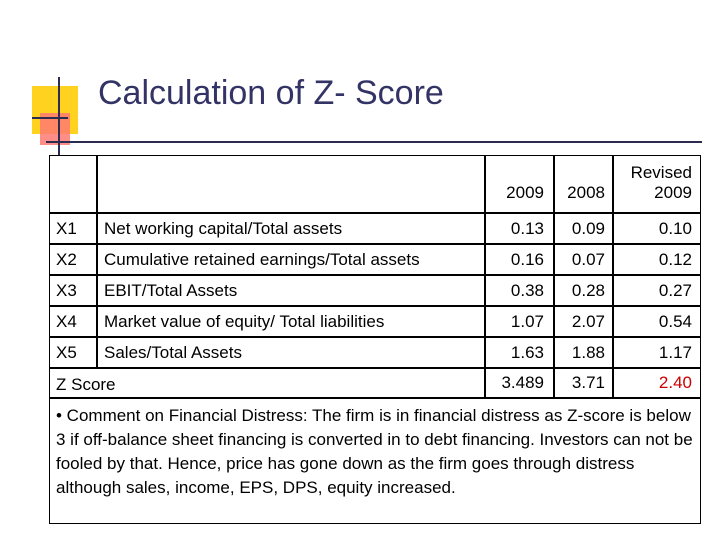 The height and width of the screenshot is (540, 720). Describe the element at coordinates (527, 259) in the screenshot. I see `value-2009: 0.16` at that location.